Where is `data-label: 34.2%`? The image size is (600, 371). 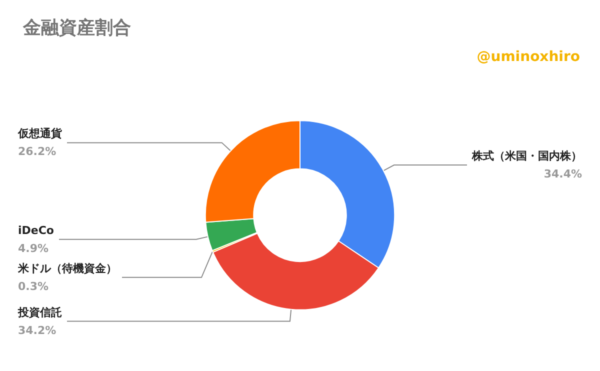
data-label: 34.2% is located at coordinates (37, 330).